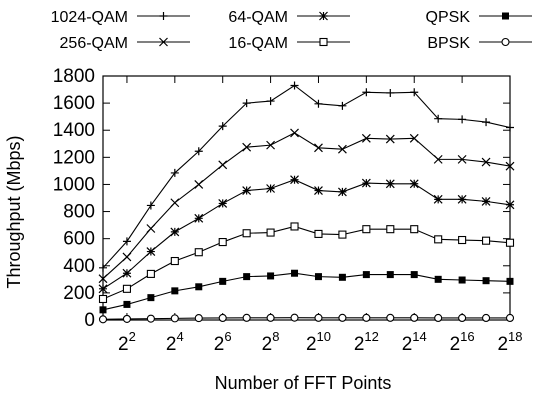 This screenshot has width=559, height=394. Describe the element at coordinates (509, 342) in the screenshot. I see `x-tick-label: 218` at that location.